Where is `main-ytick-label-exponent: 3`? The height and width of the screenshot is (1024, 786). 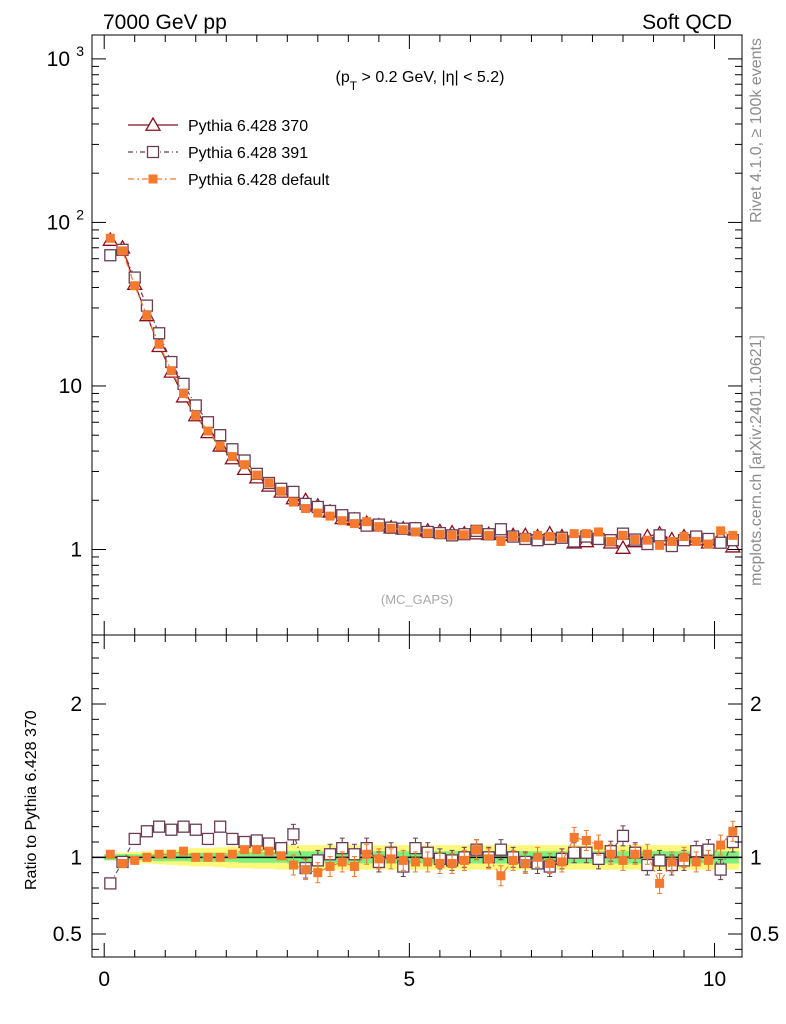 main-ytick-label-exponent: 3 is located at coordinates (80, 51).